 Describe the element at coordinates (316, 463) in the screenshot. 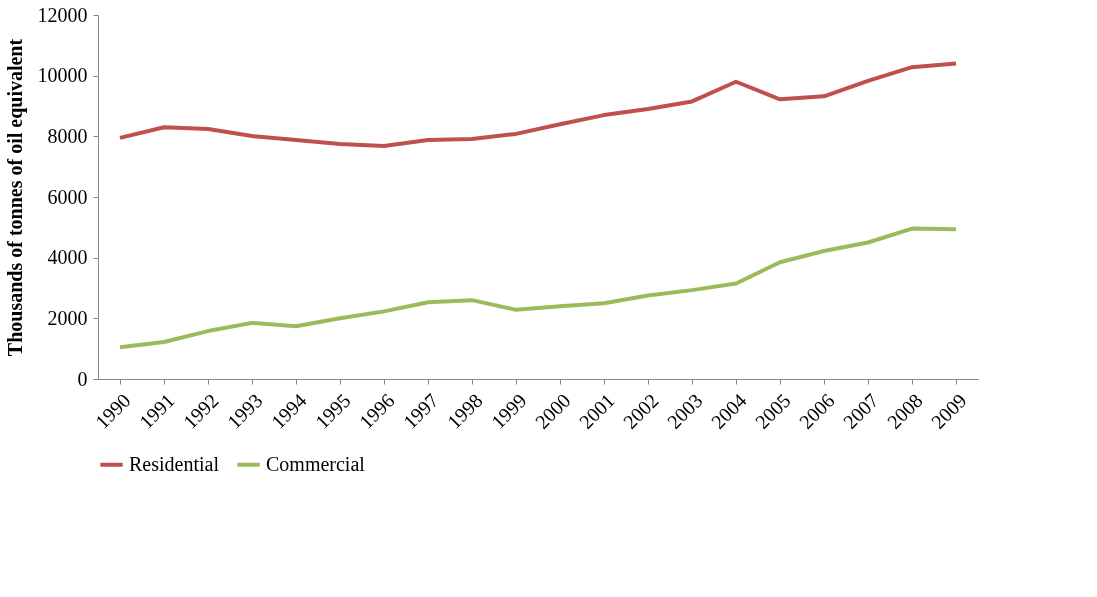

I see `legend-label: Commercial` at that location.